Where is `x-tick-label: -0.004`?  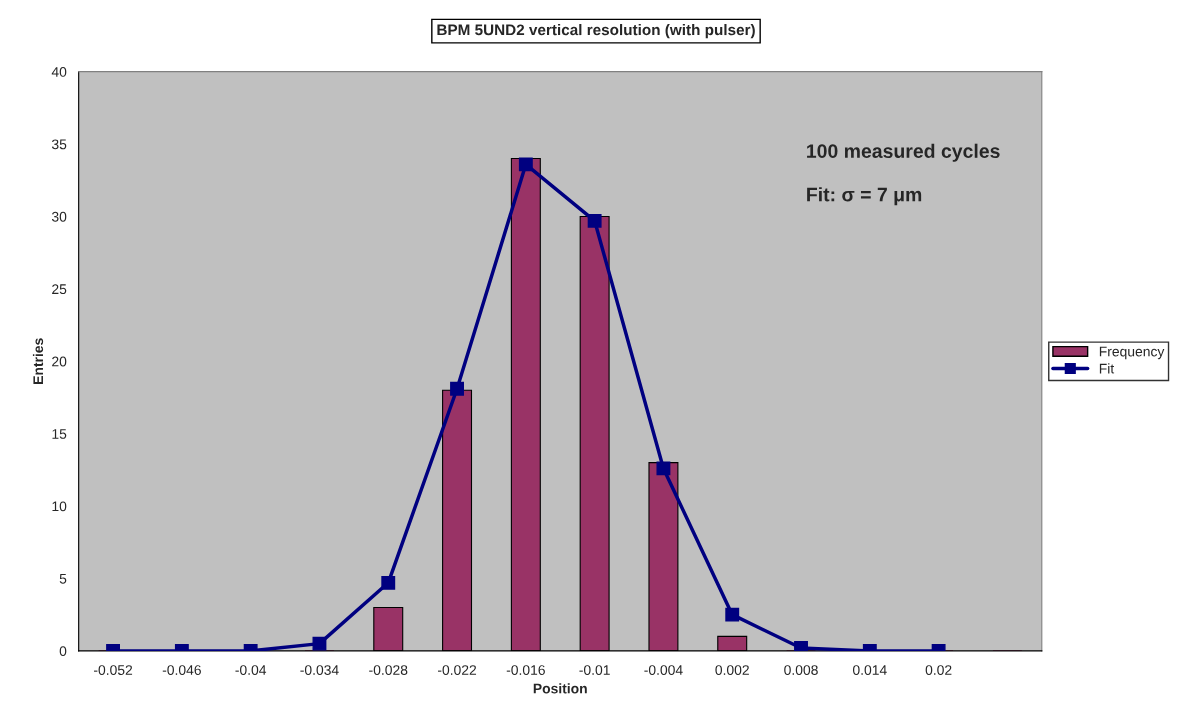
x-tick-label: -0.004 is located at coordinates (663, 670).